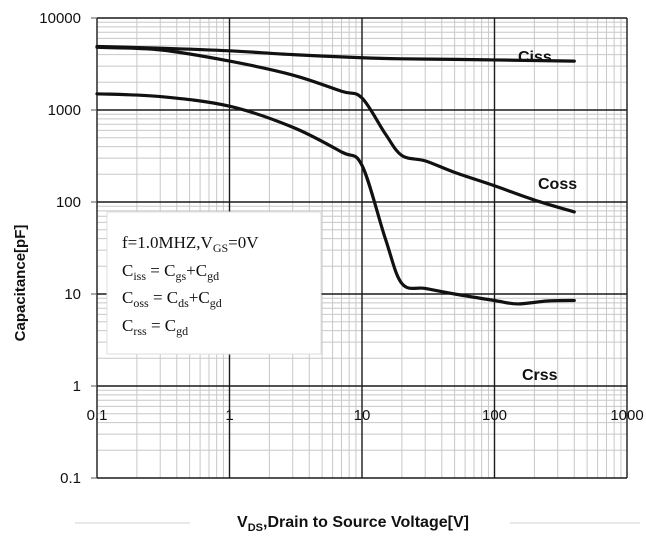  What do you see at coordinates (60, 18) in the screenshot?
I see `y-tick-label: 10000` at bounding box center [60, 18].